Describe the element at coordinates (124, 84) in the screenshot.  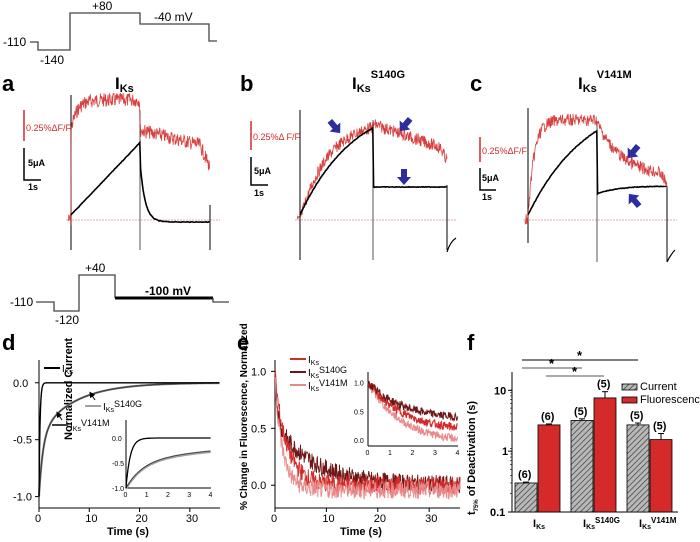
I see `panel-a-title: IKs` at that location.